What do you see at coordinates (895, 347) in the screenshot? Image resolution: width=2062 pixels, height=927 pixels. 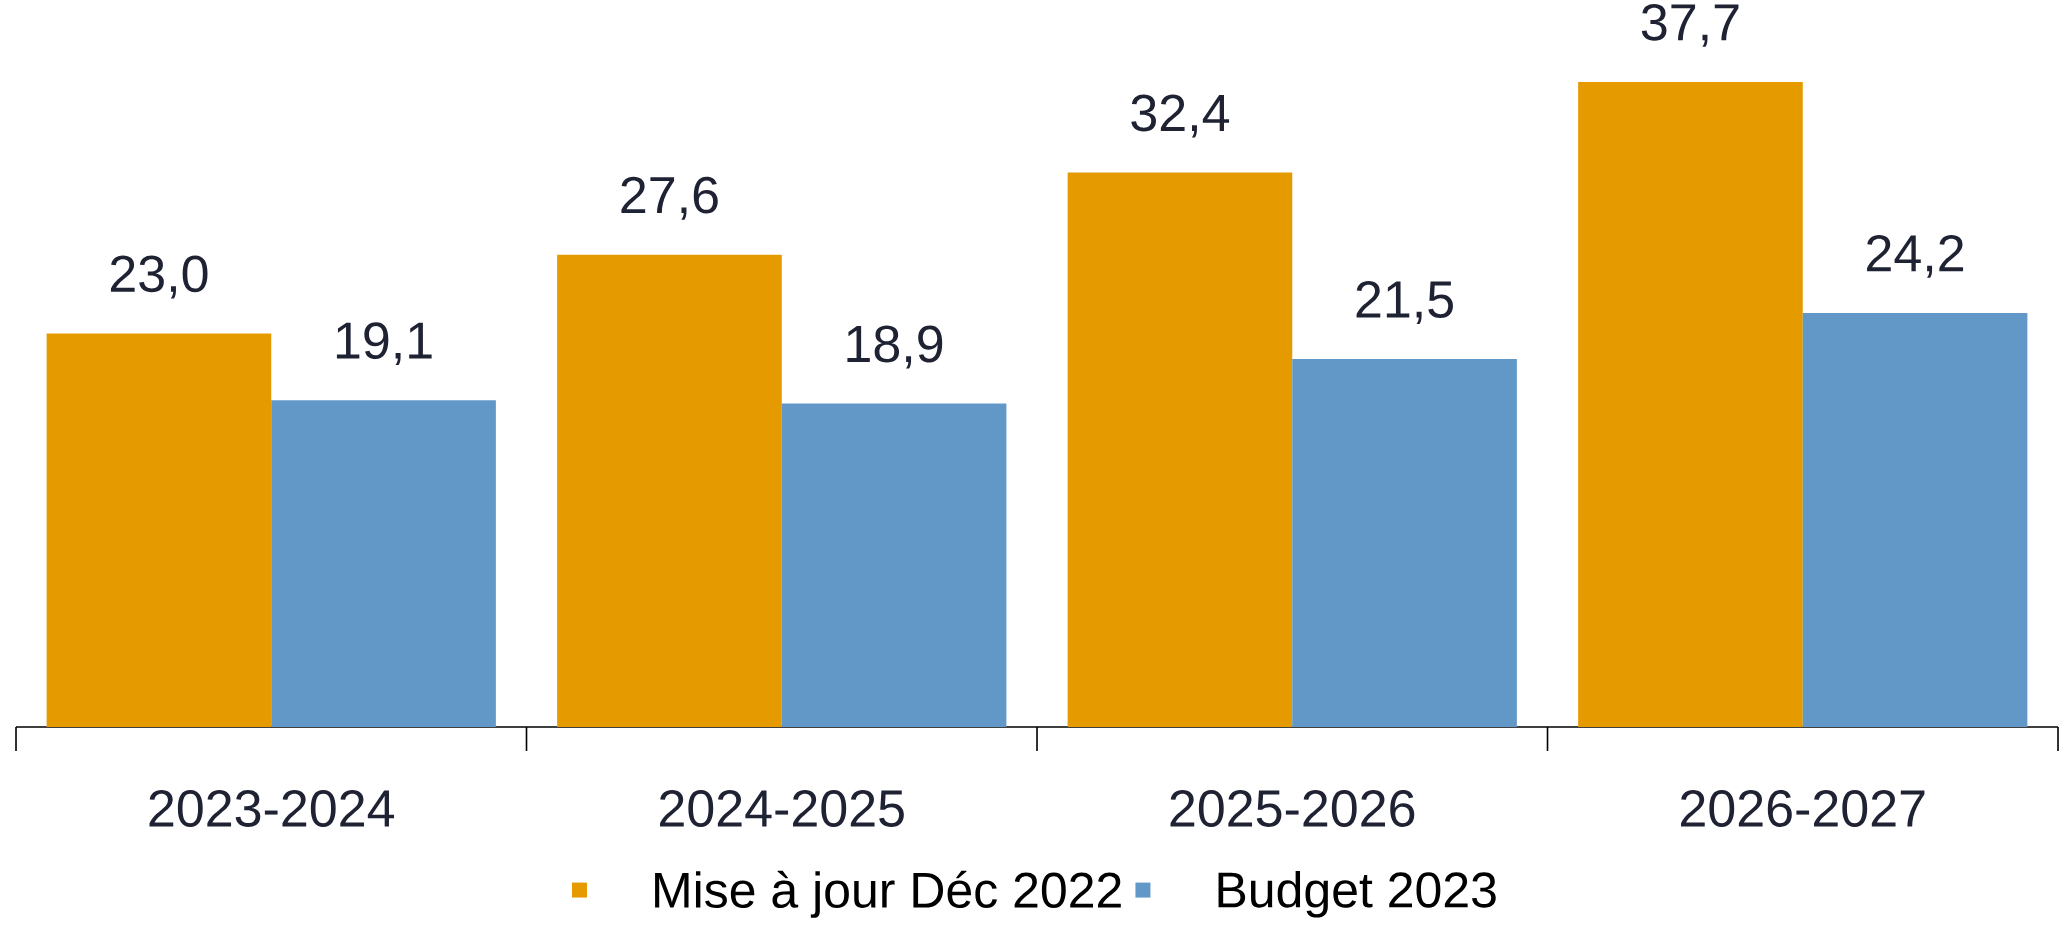 I see `data-label: 18,9` at bounding box center [895, 347].